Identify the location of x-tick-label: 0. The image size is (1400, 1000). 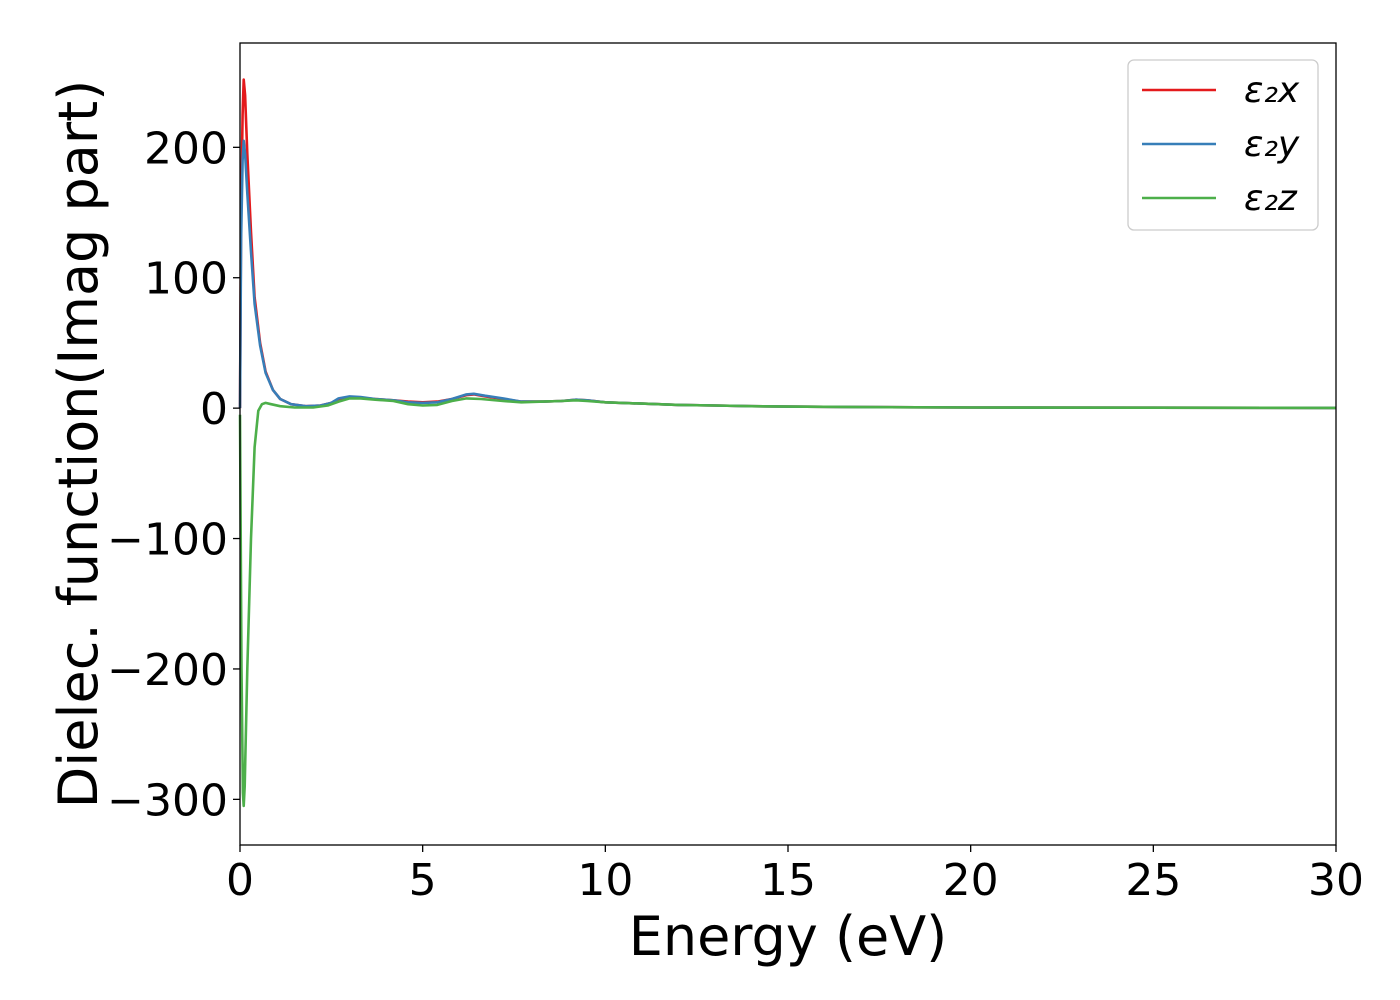
(240, 880).